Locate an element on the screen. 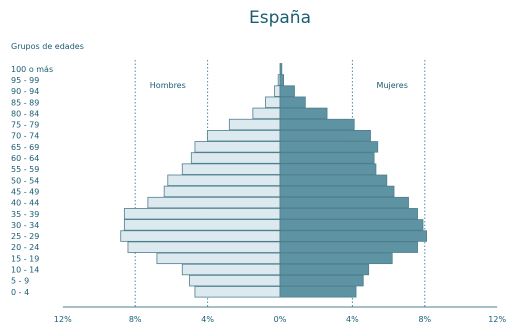  y-tick-label: 25 - 29 is located at coordinates (25, 236).